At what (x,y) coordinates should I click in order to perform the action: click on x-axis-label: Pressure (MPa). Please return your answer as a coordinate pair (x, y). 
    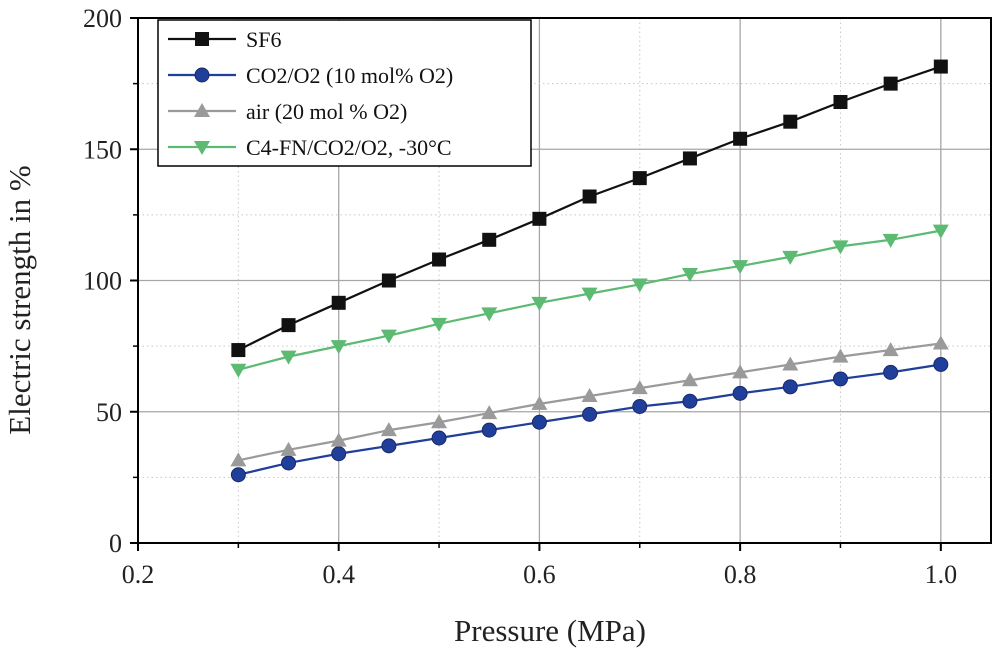
    Looking at the image, I should click on (550, 630).